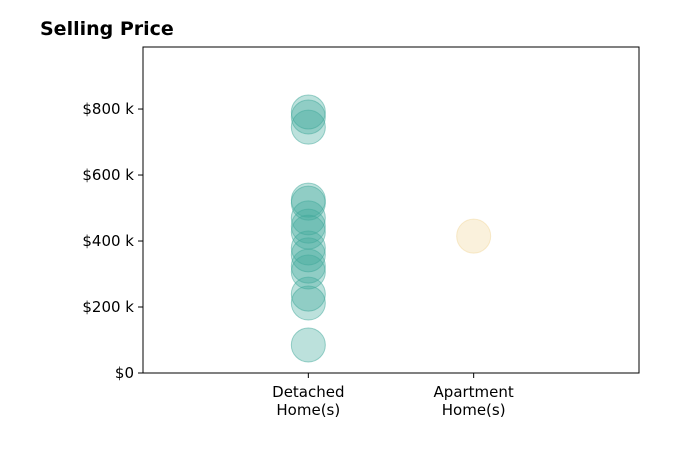  Describe the element at coordinates (474, 401) in the screenshot. I see `x-tick-label: Apartment Home(s)` at that location.